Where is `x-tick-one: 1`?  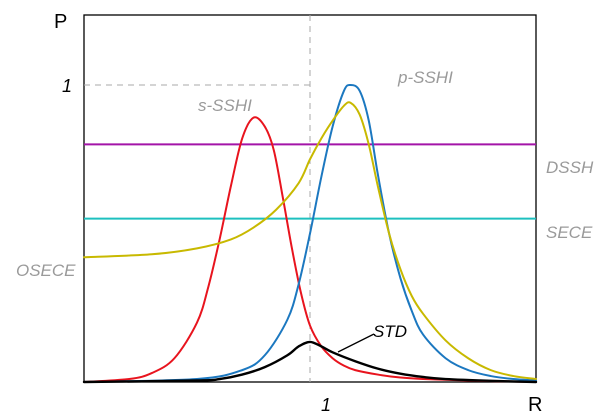
x-tick-one: 1 is located at coordinates (326, 405).